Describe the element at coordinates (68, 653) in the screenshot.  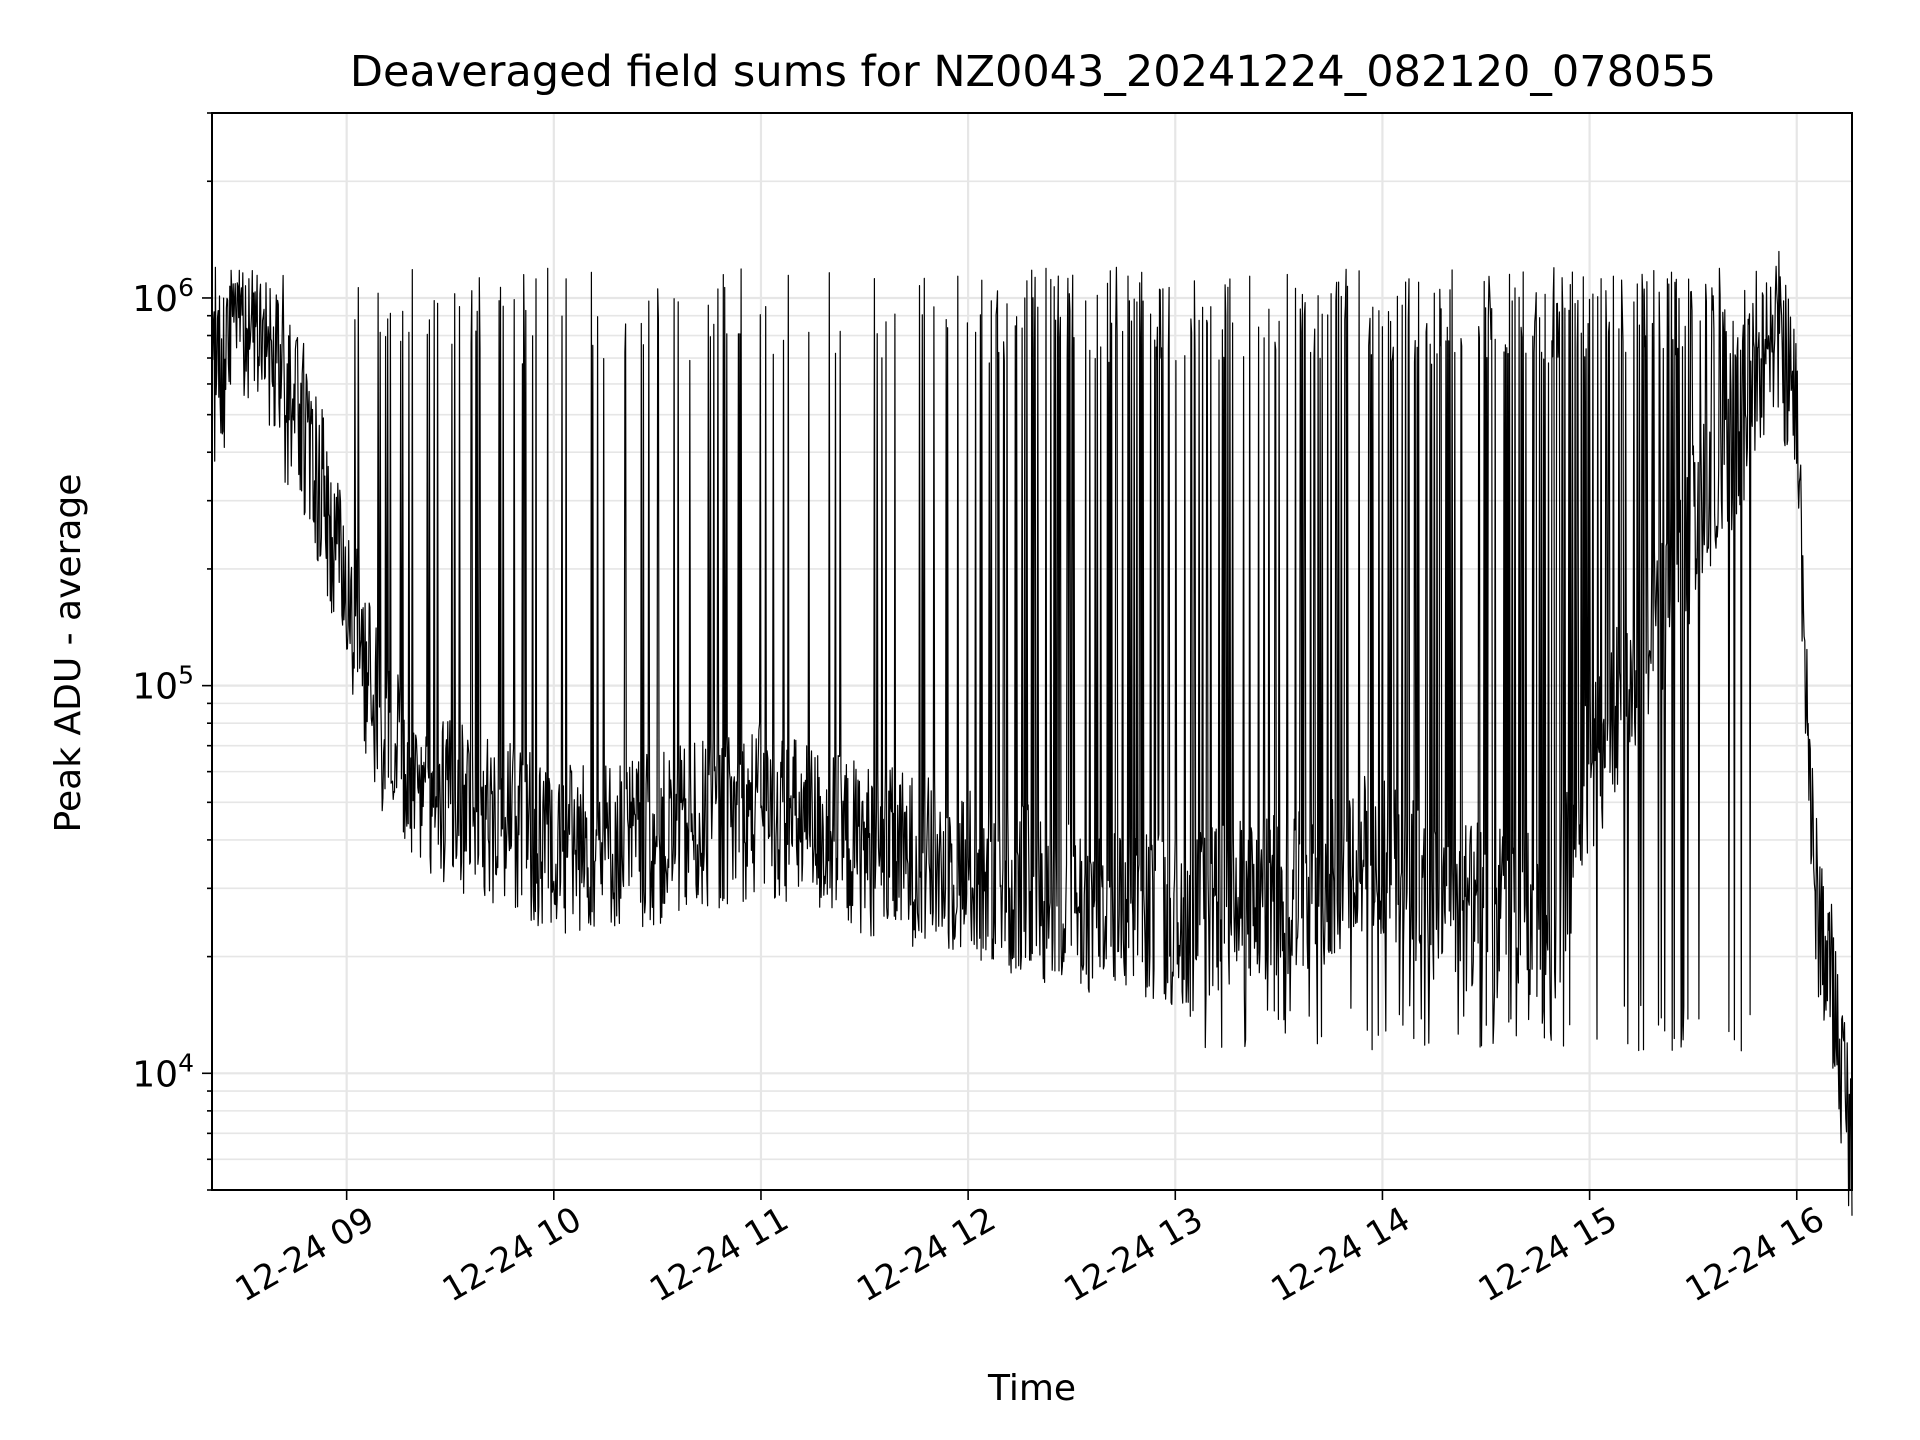
I see `y-axis-label: Peak ADU - average` at that location.